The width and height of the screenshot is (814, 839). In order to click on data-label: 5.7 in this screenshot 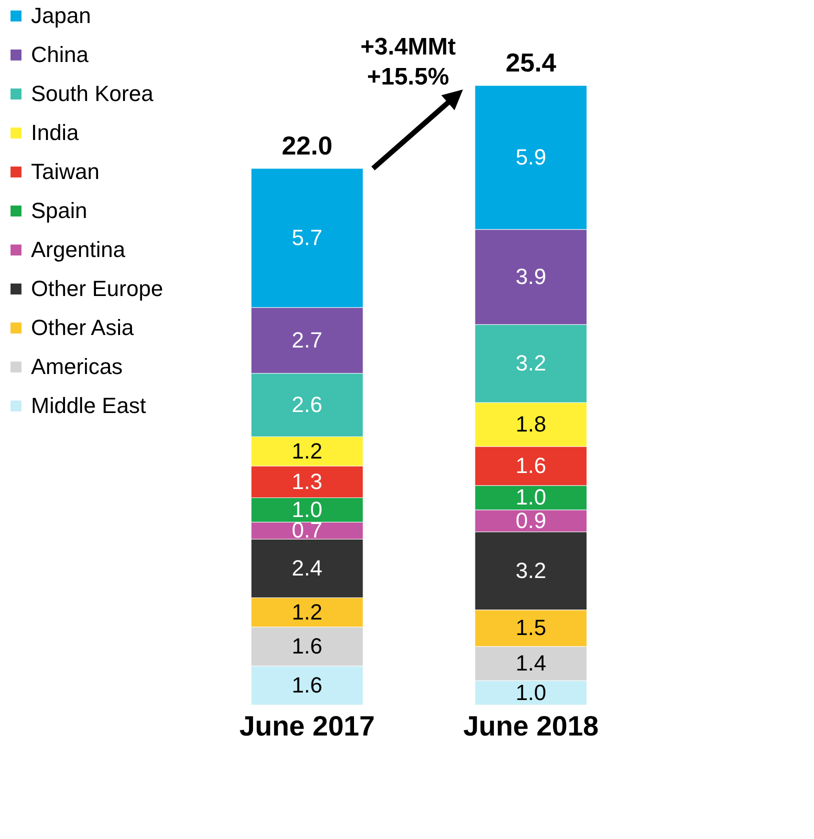, I will do `click(307, 237)`.